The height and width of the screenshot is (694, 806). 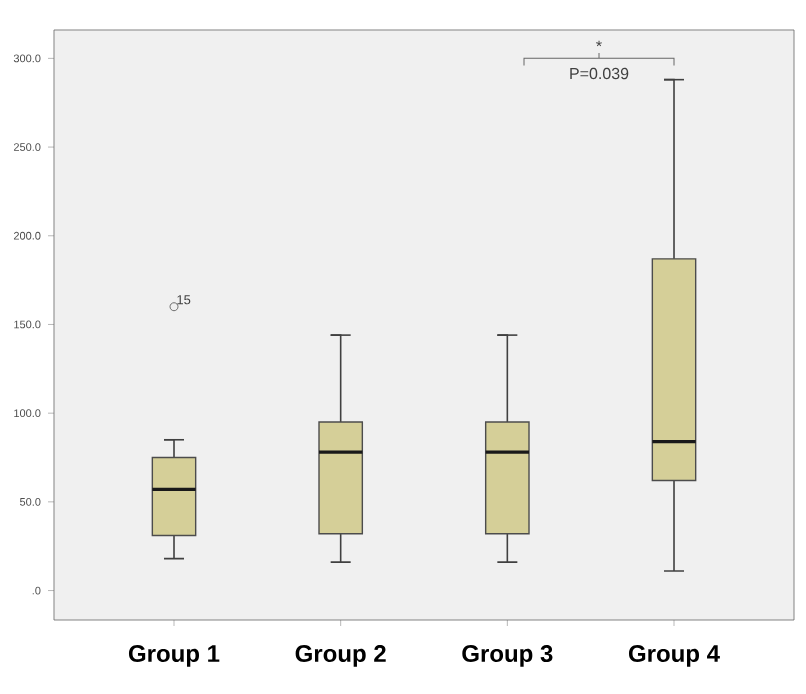 I want to click on x-tick-label: Group 2, so click(x=340, y=656).